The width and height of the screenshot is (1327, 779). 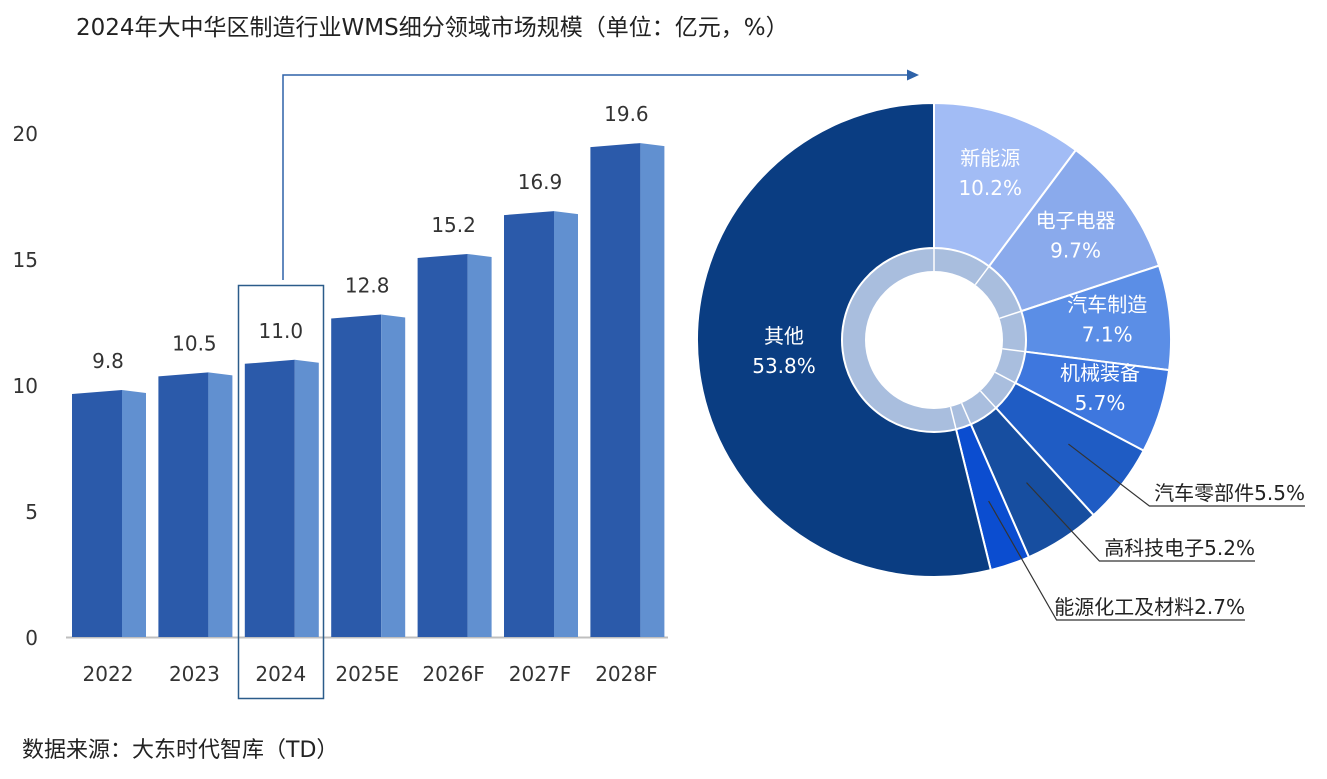 I want to click on bar-2026F: 15.2 2026F, so click(x=454, y=449).